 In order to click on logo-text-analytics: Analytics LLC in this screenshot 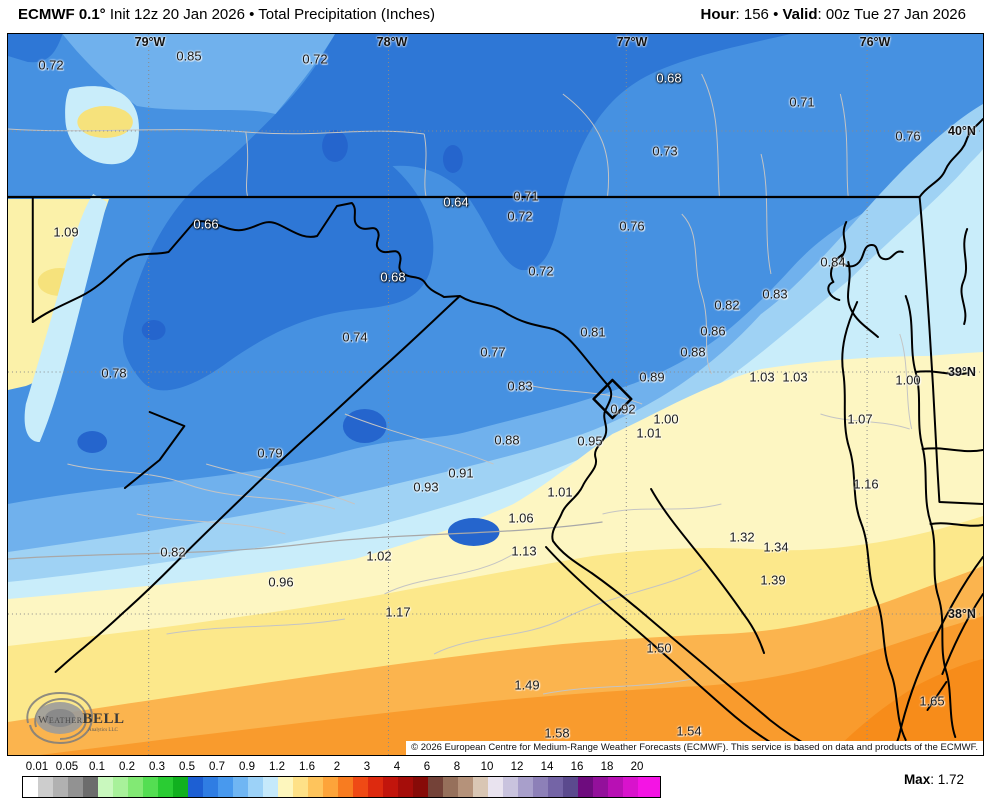, I will do `click(103, 730)`.